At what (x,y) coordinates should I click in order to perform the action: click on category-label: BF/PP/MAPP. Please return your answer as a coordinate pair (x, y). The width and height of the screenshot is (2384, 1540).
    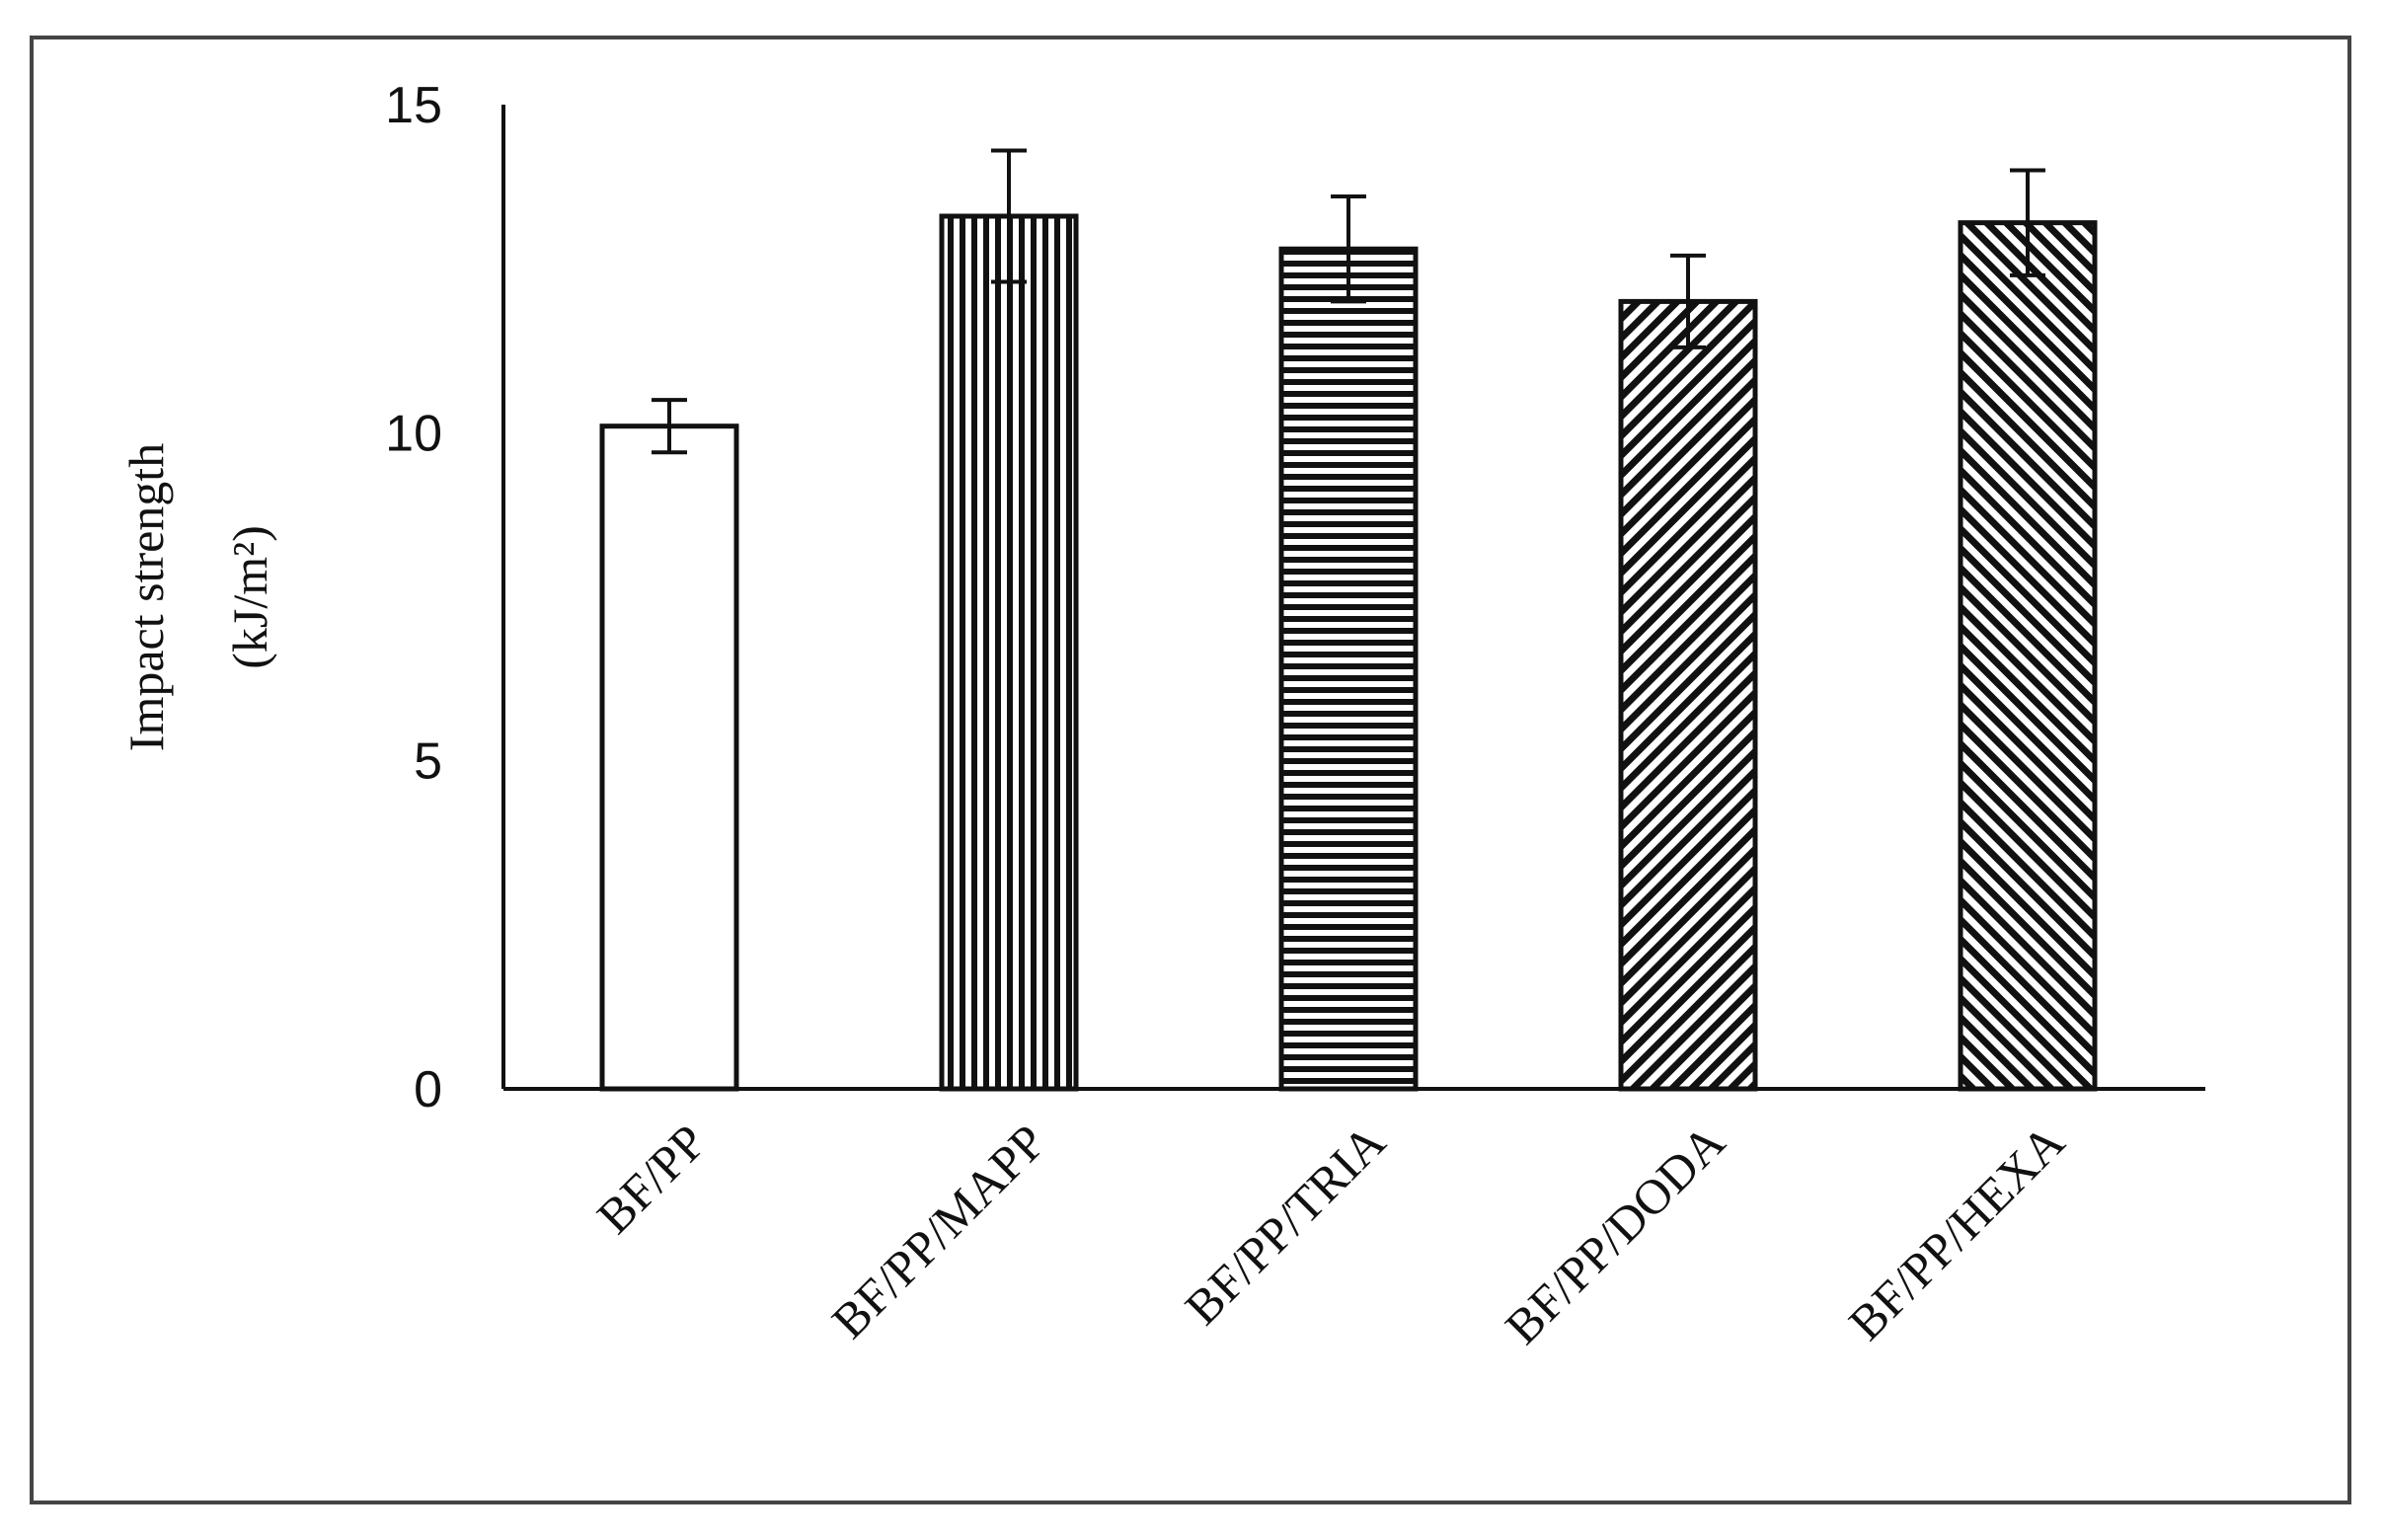
    Looking at the image, I should click on (938, 1231).